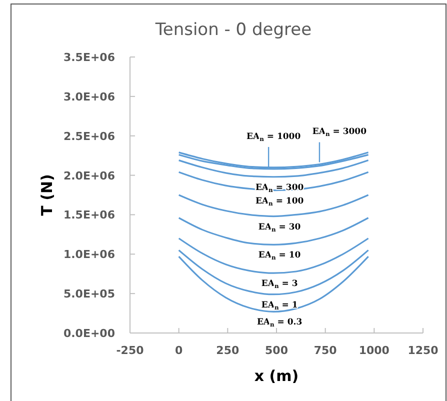  I want to click on x-tick-label: -250, so click(130, 350).